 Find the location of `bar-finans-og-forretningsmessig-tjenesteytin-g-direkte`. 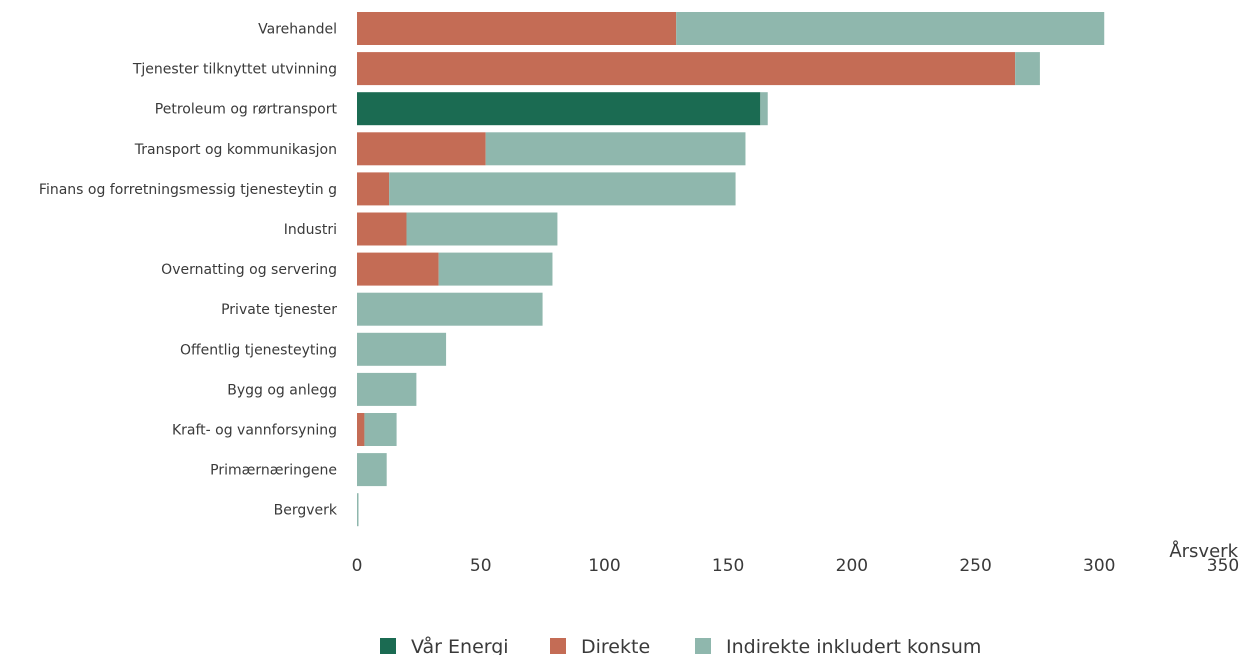

bar-finans-og-forretningsmessig-tjenesteytin-g-direkte is located at coordinates (373, 189).